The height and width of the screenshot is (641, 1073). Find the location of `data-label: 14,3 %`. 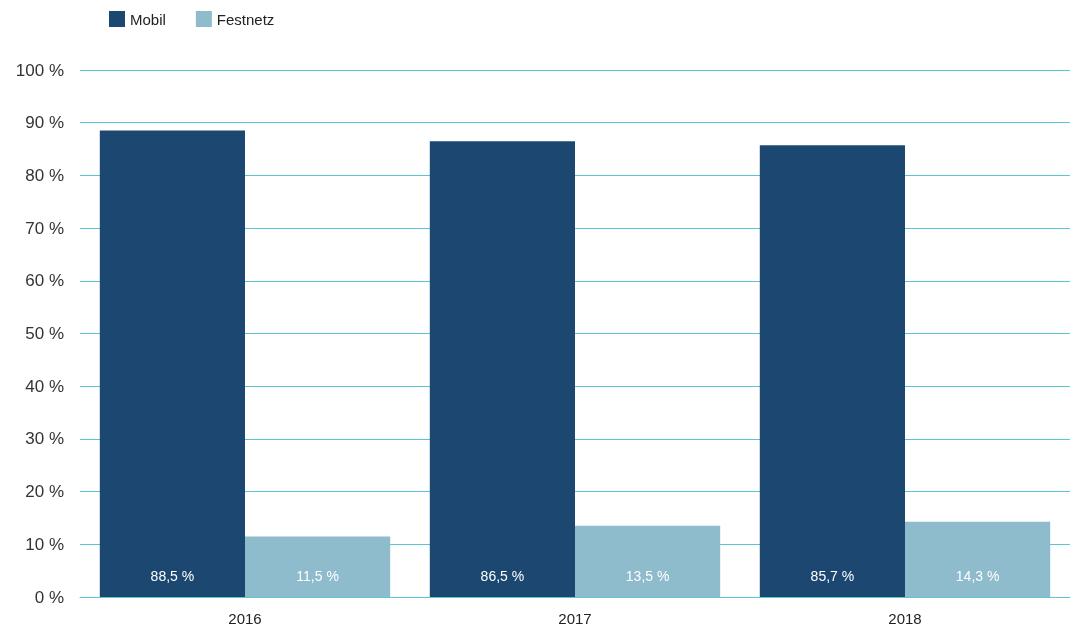

data-label: 14,3 % is located at coordinates (977, 576).